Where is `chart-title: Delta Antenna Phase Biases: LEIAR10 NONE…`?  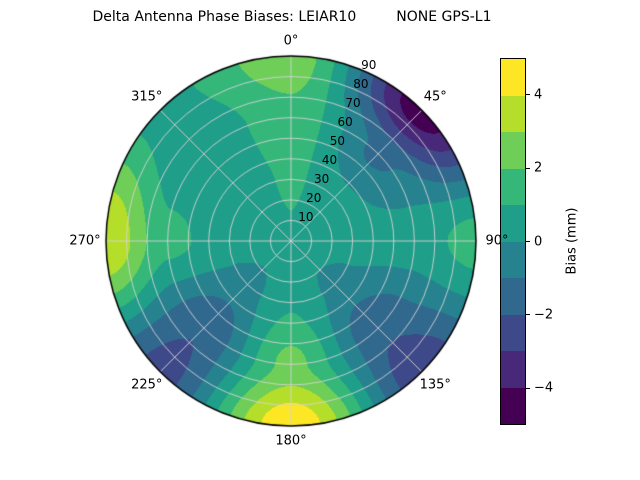 chart-title: Delta Antenna Phase Biases: LEIAR10 NONE… is located at coordinates (292, 17).